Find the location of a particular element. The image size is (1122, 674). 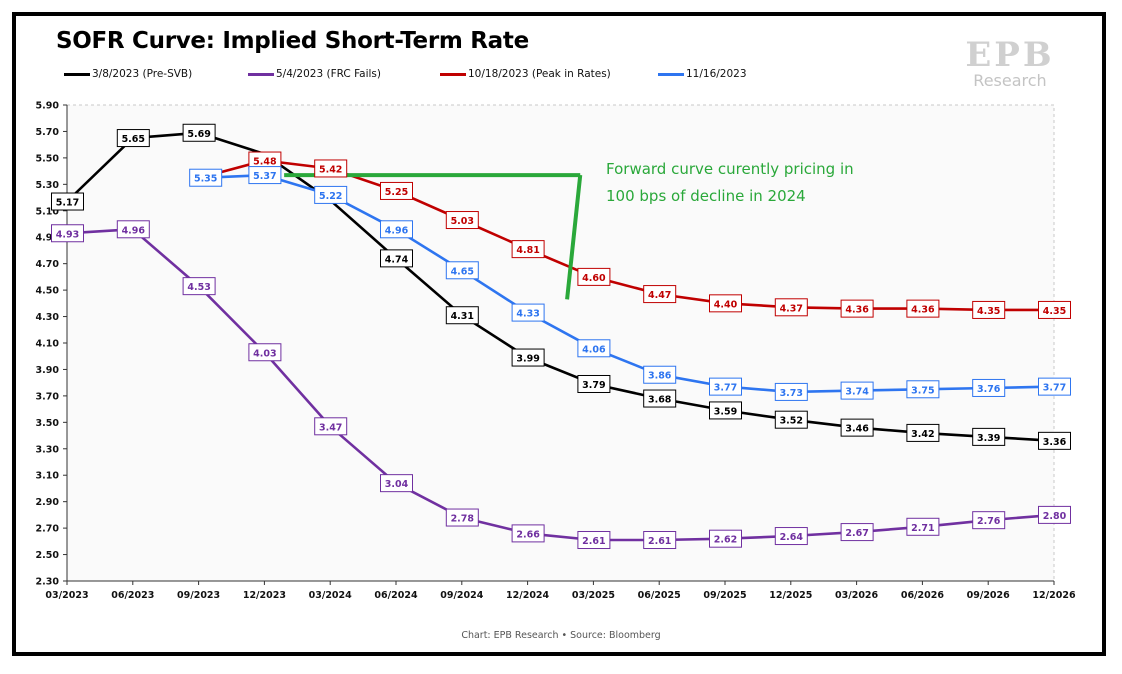

y-tick-label: 3.30 is located at coordinates (48, 449).